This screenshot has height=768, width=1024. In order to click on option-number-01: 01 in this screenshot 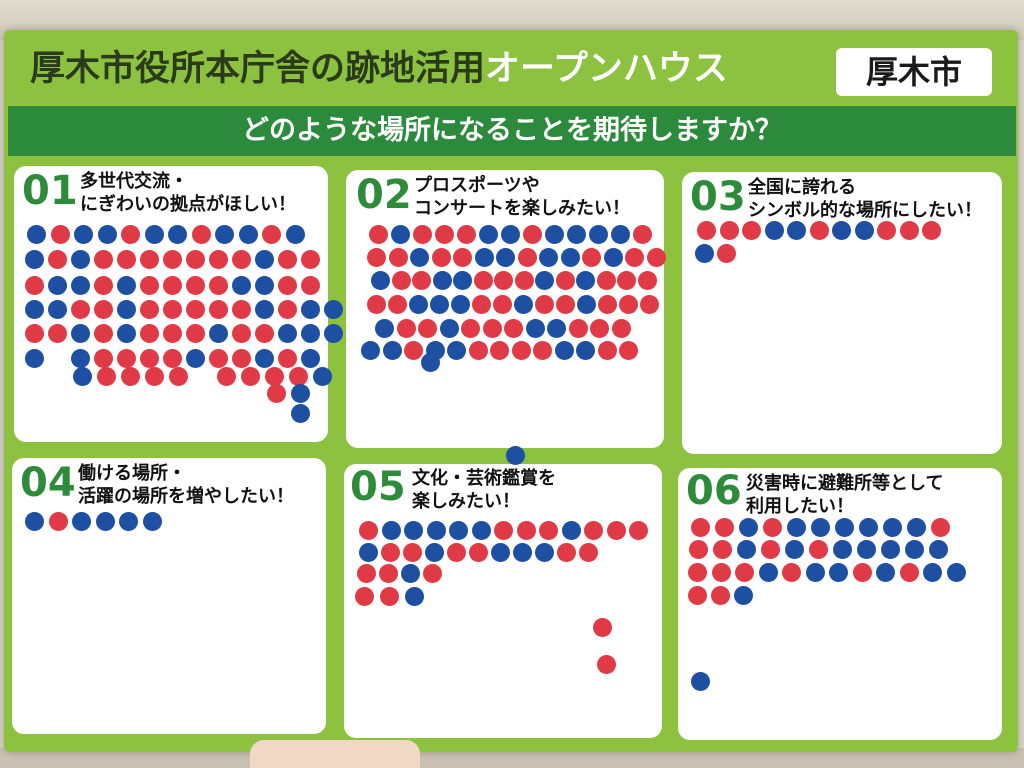, I will do `click(50, 191)`.